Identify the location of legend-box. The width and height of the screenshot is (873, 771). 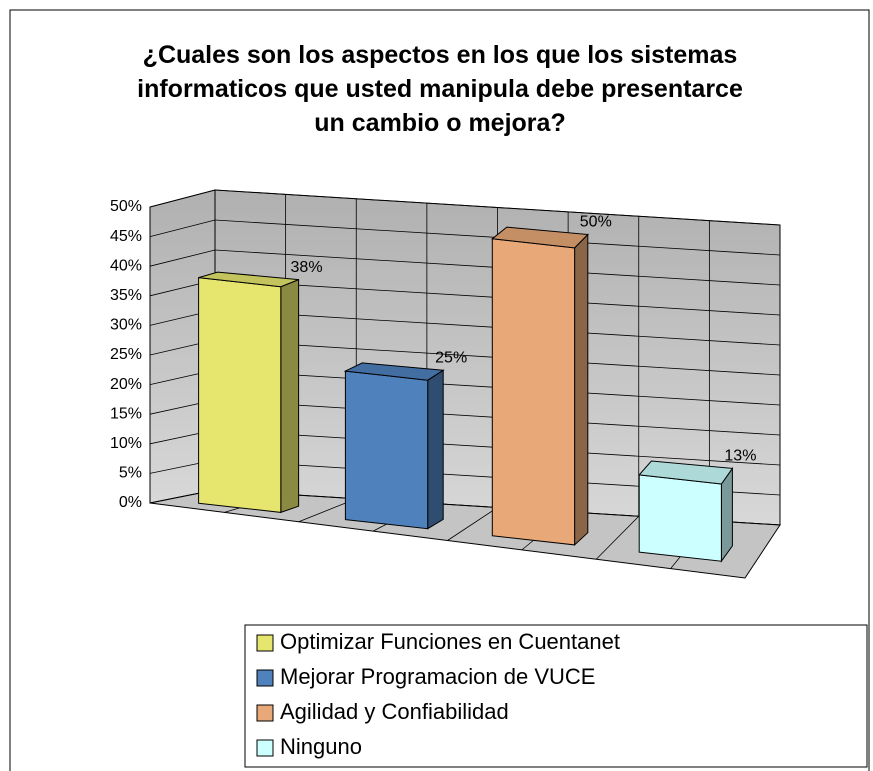
(556, 696).